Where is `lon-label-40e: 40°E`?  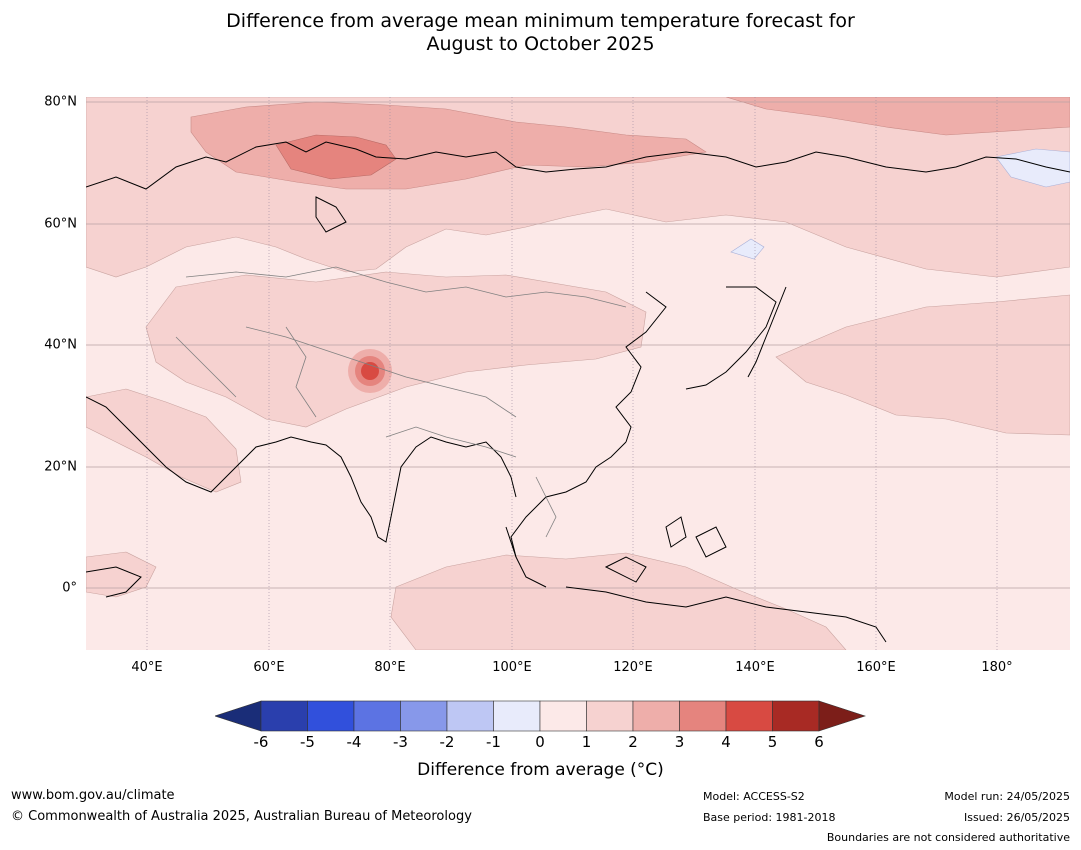
lon-label-40e: 40°E is located at coordinates (147, 667).